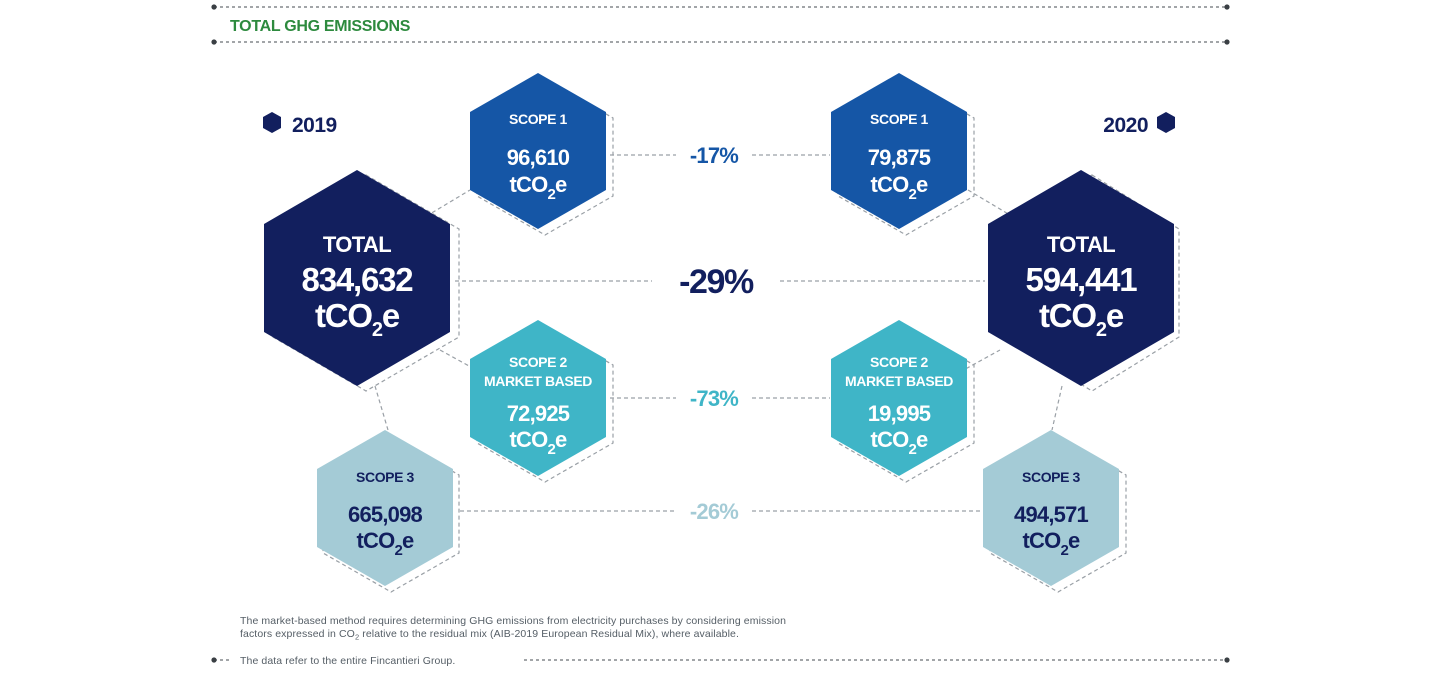  I want to click on year-2020-marker: 2020, so click(1139, 124).